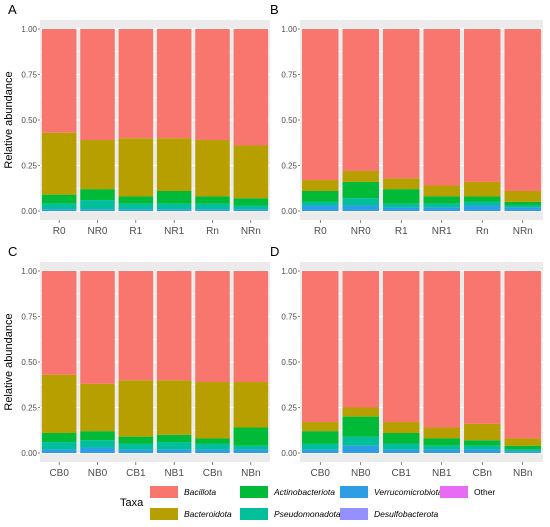 This screenshot has height=527, width=550. I want to click on y-tick-label: 0.75, so click(29, 317).